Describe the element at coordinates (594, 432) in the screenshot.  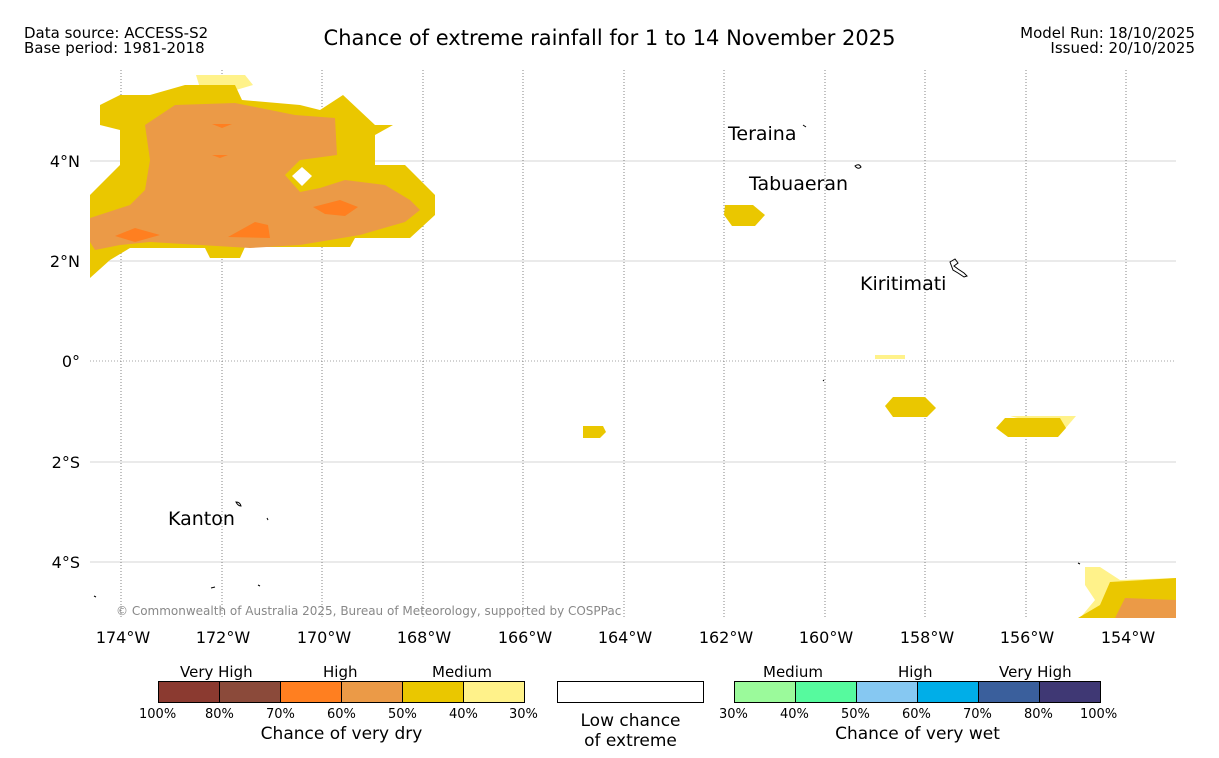
I see `dry-patch-central` at that location.